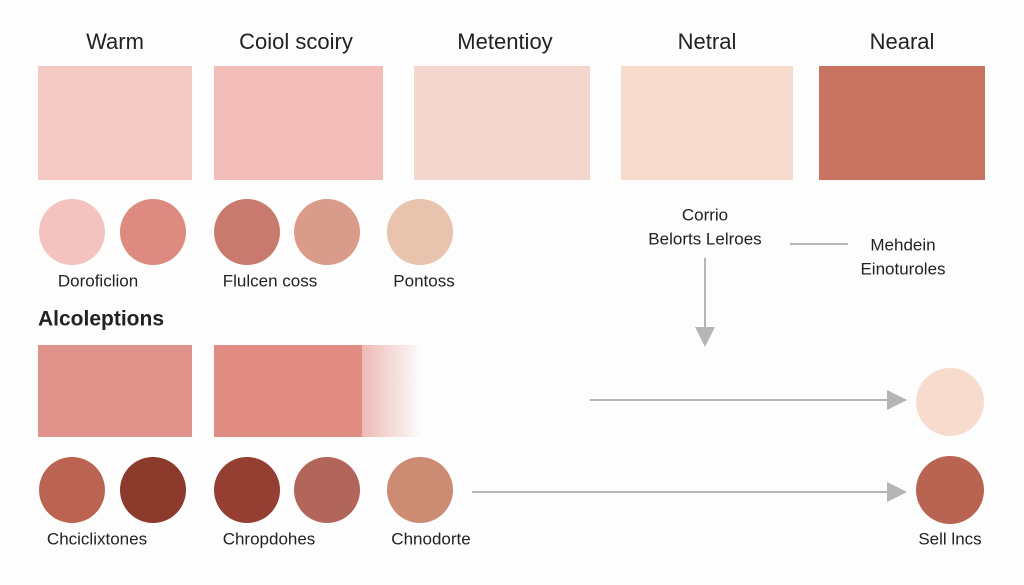  Describe the element at coordinates (704, 238) in the screenshot. I see `note-line: Belorts Lelroes` at that location.